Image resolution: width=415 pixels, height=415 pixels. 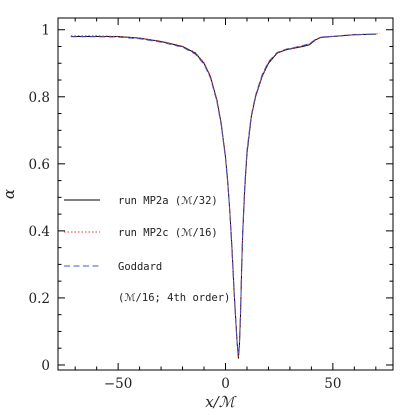 I want to click on y-tick-label: 0.8, so click(x=39, y=98).